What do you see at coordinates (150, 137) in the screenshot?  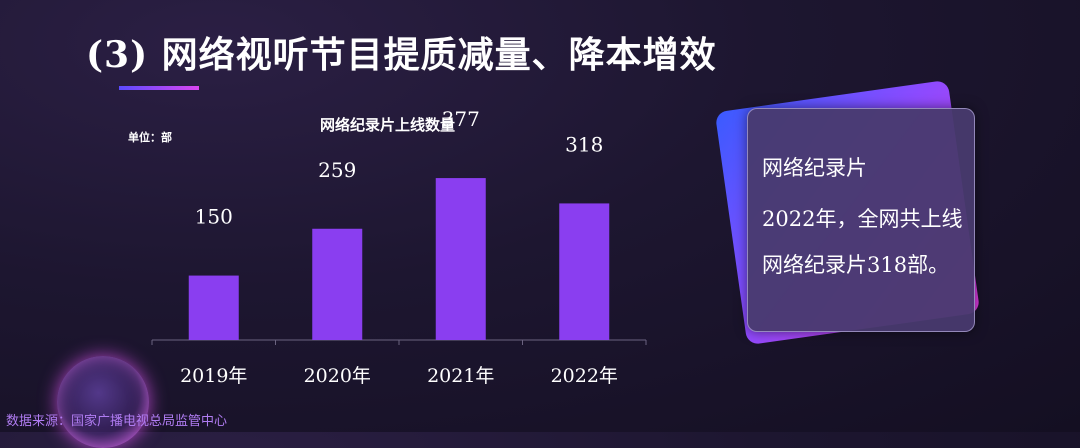 I see `unit-label: 单位：部` at bounding box center [150, 137].